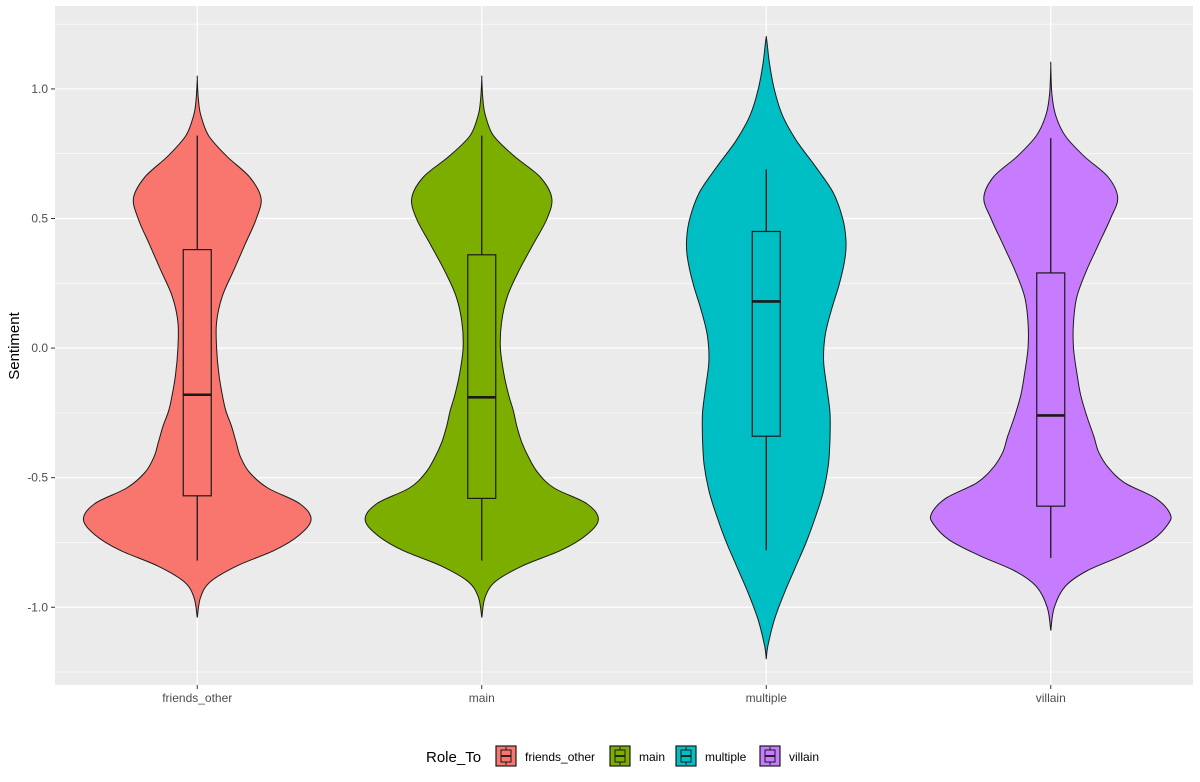  I want to click on legend-item-friends_other: friends_other, so click(545, 756).